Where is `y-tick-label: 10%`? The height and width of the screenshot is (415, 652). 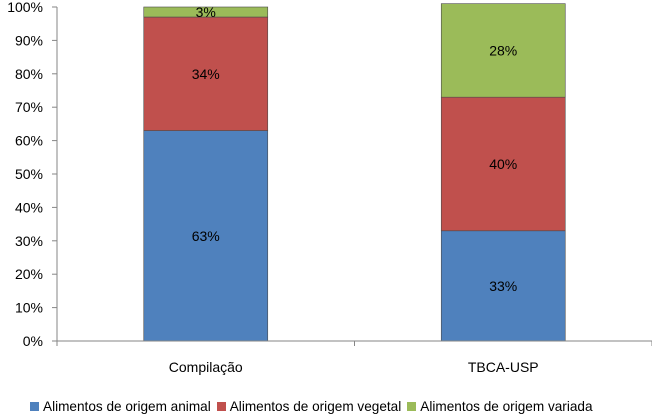
y-tick-label: 10% is located at coordinates (29, 308).